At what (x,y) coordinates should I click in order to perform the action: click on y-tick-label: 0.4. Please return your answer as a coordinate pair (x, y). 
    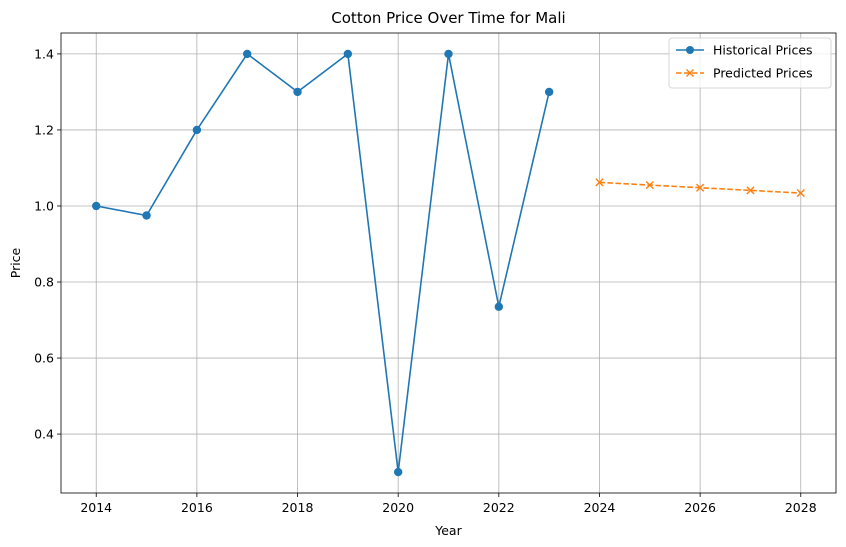
    Looking at the image, I should click on (44, 434).